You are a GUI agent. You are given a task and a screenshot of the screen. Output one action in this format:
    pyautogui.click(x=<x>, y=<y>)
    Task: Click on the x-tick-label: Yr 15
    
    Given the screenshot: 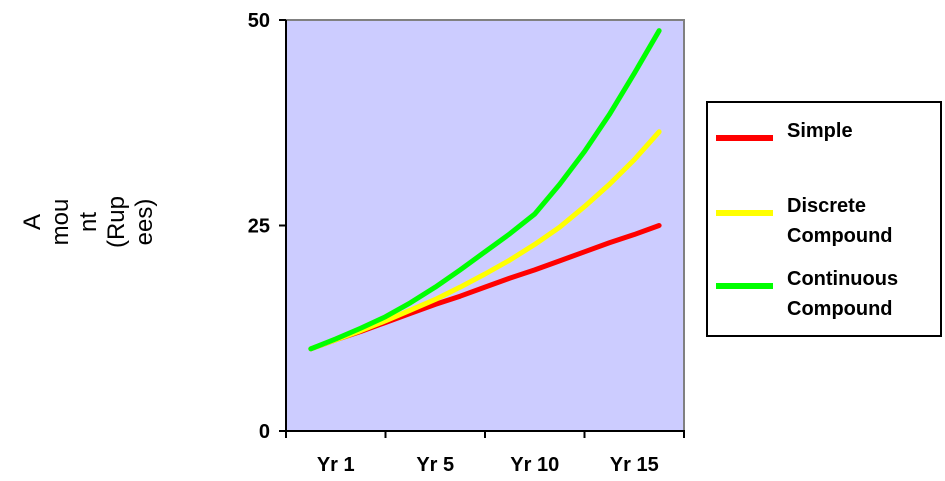 What is the action you would take?
    pyautogui.click(x=634, y=465)
    